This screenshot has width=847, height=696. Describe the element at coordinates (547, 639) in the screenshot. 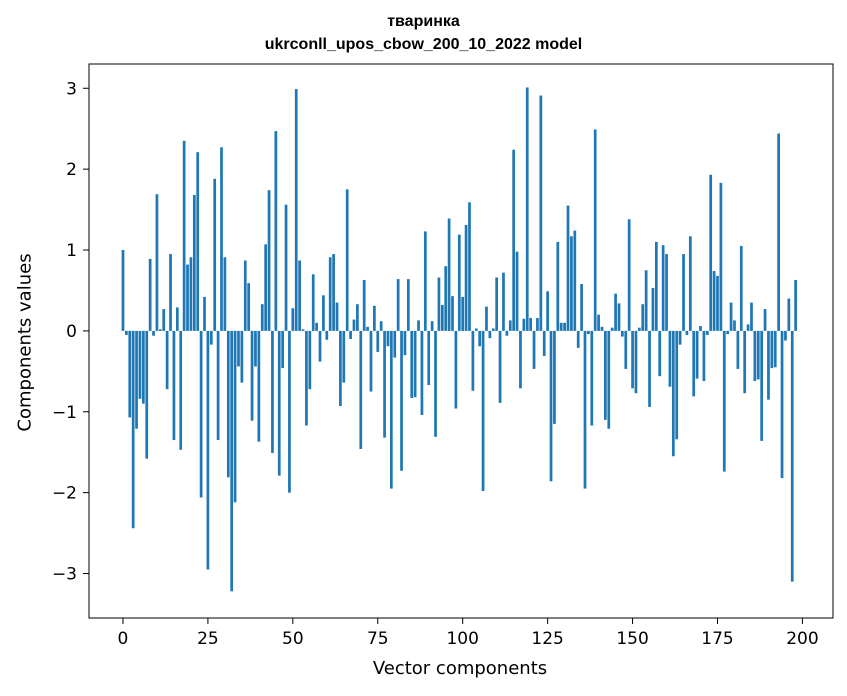

I see `x-tick-label: 125` at that location.